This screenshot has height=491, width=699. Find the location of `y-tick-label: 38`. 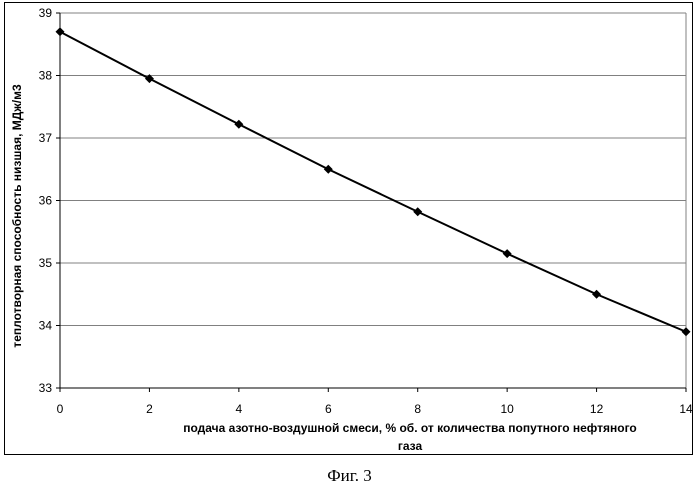

y-tick-label: 38 is located at coordinates (46, 76).